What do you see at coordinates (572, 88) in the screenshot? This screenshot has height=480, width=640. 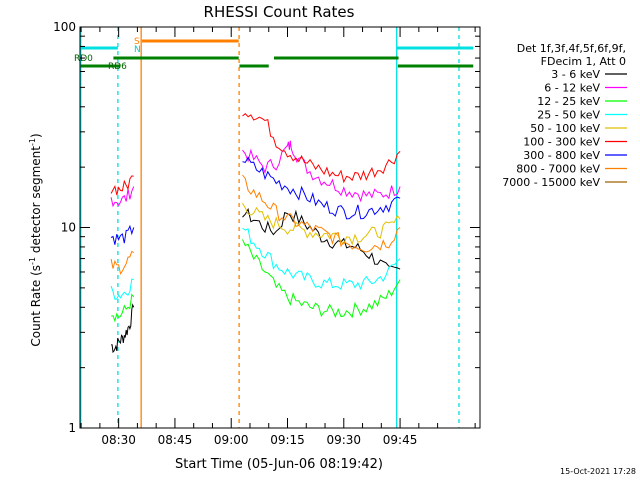 I see `legend-entry-label-1: 6 - 12 keV` at bounding box center [572, 88].